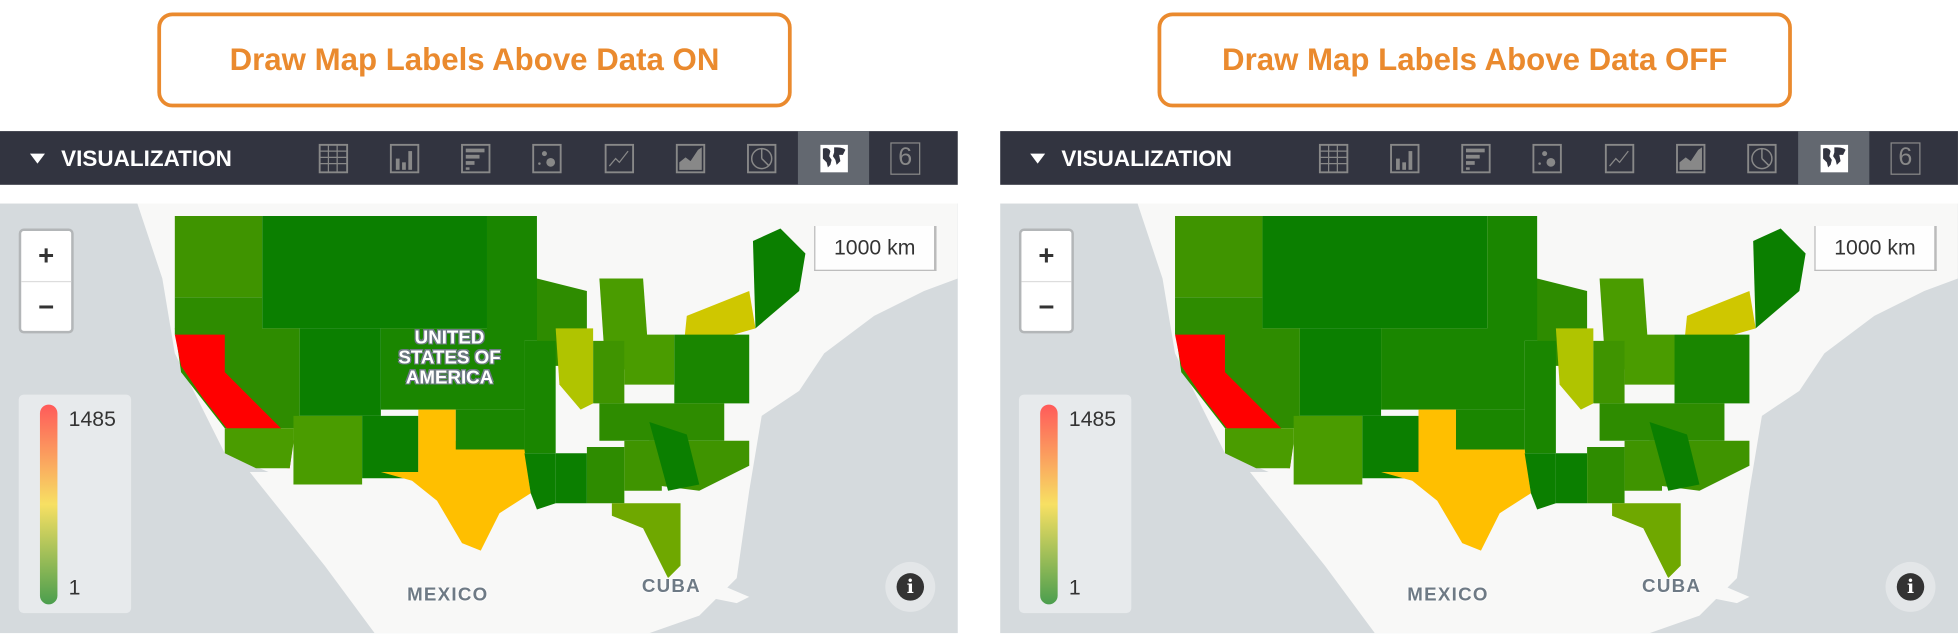  What do you see at coordinates (1092, 419) in the screenshot?
I see `legend-max: 1485` at bounding box center [1092, 419].